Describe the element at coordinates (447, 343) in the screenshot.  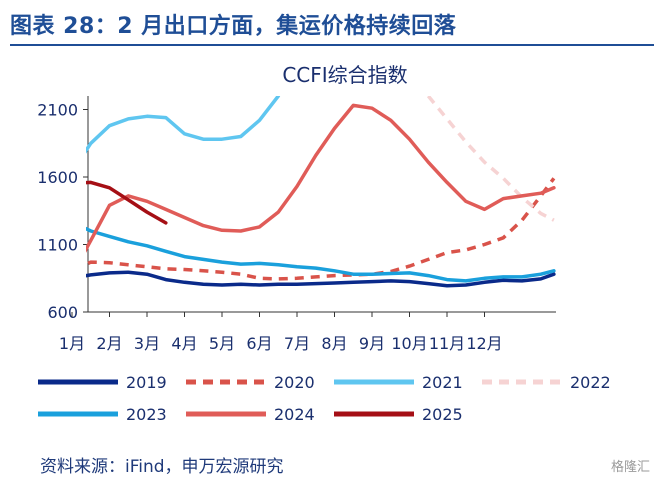
I see `x-tick-label: 11月` at that location.